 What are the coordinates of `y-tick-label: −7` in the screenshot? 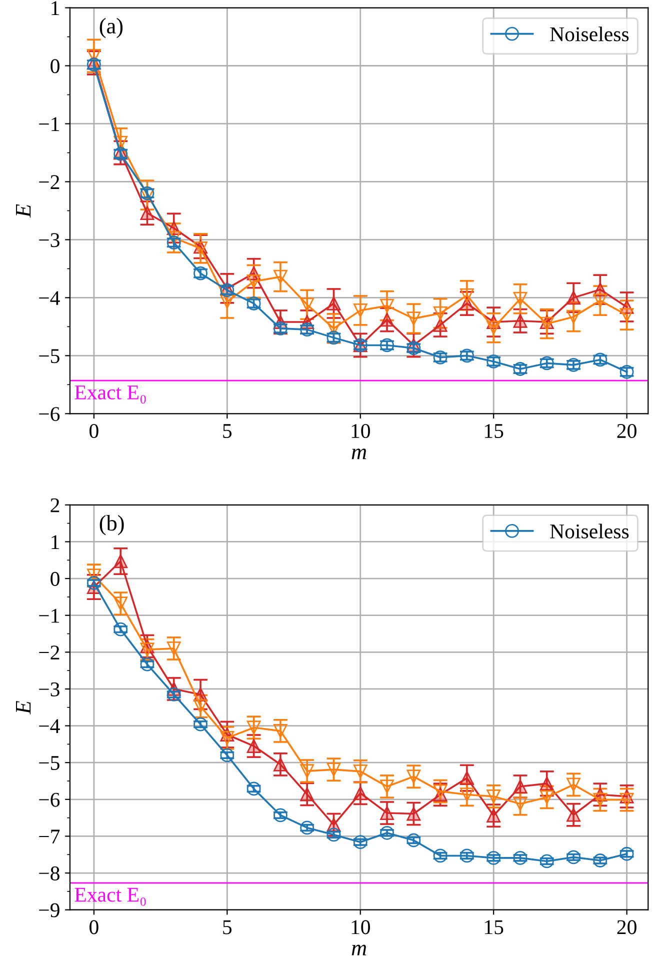 It's located at (49, 837).